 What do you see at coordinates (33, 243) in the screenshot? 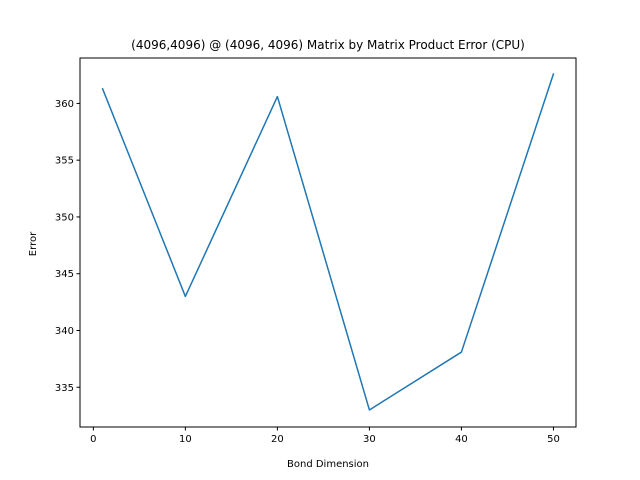
I see `y-axis-label: Error` at bounding box center [33, 243].